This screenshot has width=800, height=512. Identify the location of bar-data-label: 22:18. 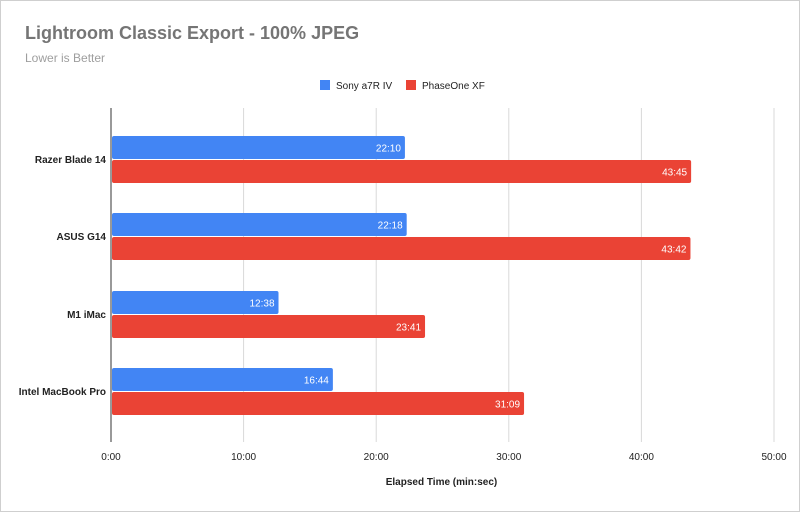
(390, 226).